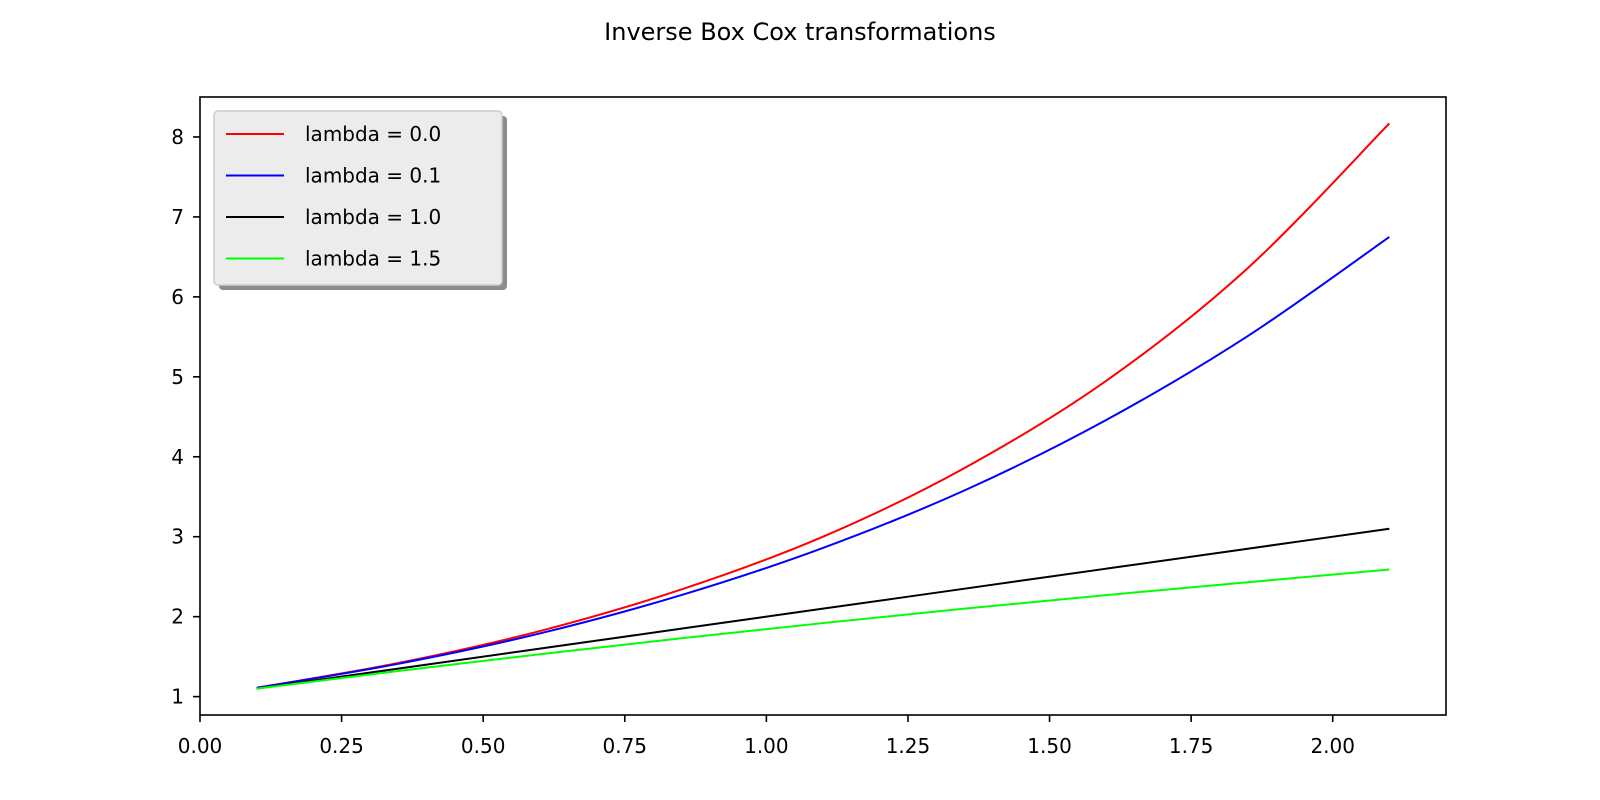  I want to click on x-tick-label: 1.50, so click(1049, 746).